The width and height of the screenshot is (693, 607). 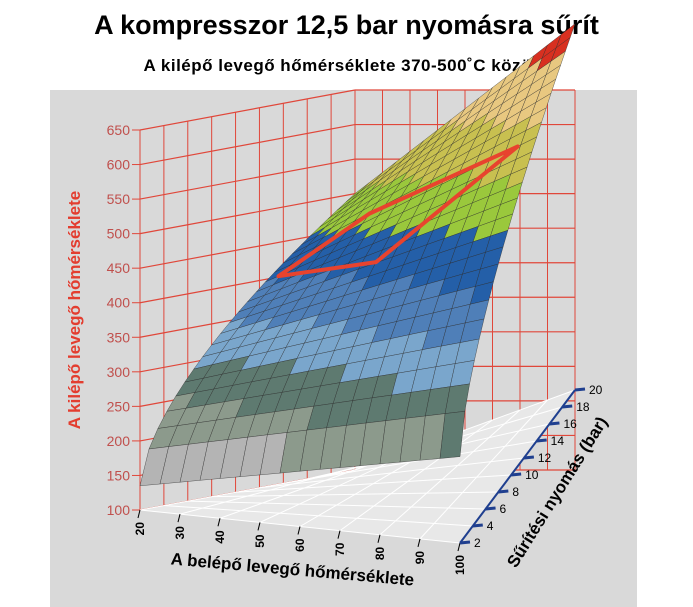 What do you see at coordinates (119, 441) in the screenshot?
I see `y-tick-label: 200` at bounding box center [119, 441].